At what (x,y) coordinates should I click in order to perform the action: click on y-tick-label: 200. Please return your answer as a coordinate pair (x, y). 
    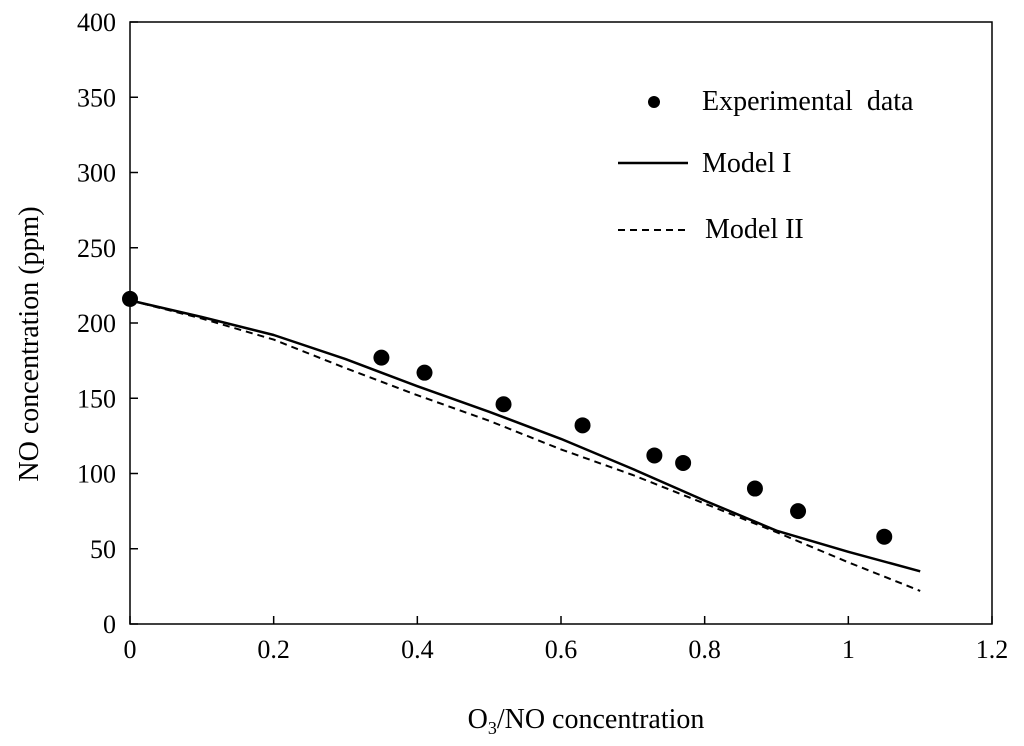
    Looking at the image, I should click on (96, 323).